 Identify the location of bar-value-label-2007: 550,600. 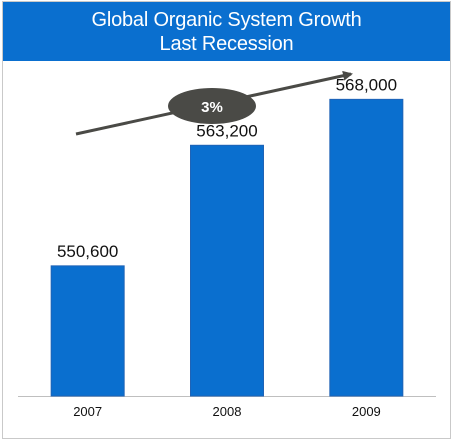
(87, 251).